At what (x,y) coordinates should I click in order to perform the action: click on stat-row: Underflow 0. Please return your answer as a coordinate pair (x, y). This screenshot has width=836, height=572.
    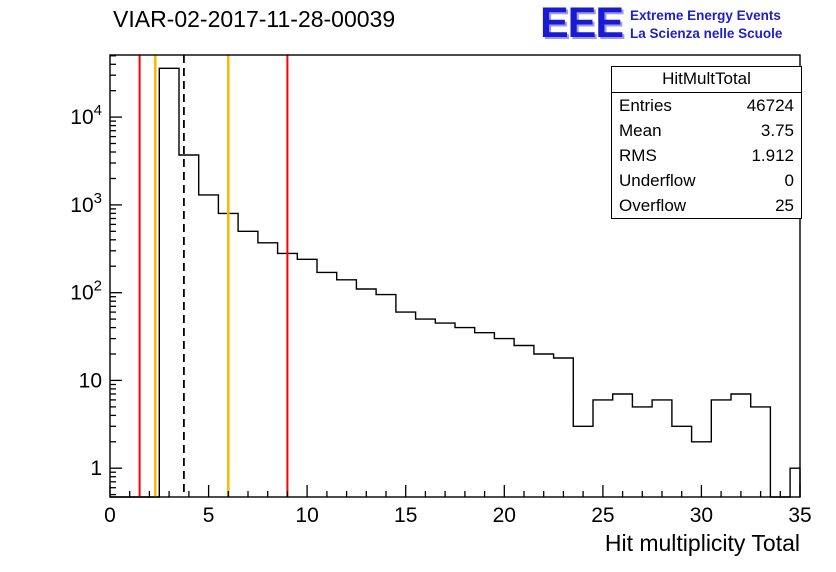
    Looking at the image, I should click on (706, 180).